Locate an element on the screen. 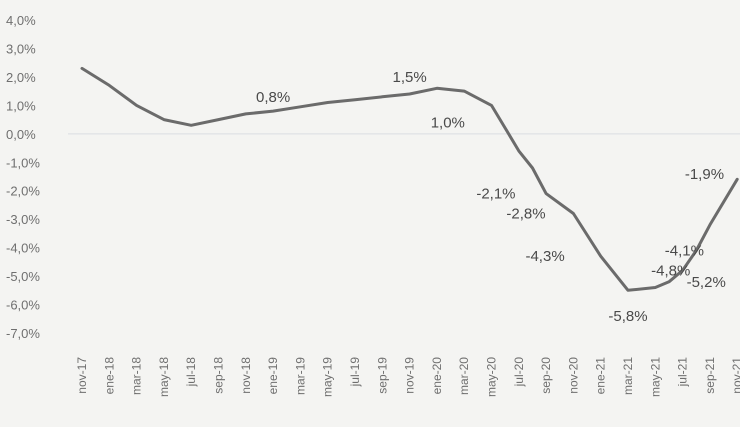  data-label: -1,9% is located at coordinates (704, 174).